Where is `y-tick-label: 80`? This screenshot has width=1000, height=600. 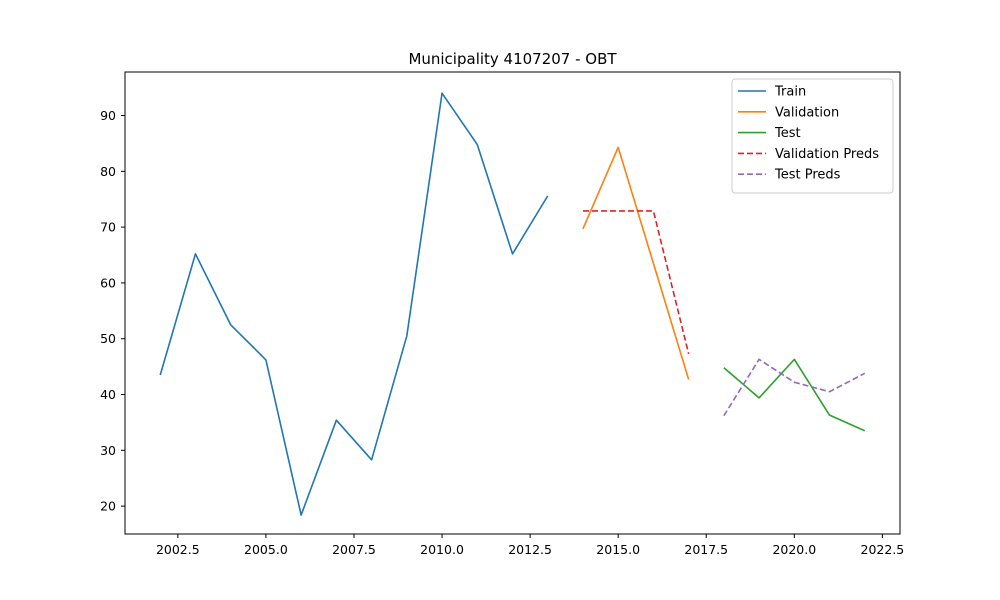
y-tick-label: 80 is located at coordinates (108, 171).